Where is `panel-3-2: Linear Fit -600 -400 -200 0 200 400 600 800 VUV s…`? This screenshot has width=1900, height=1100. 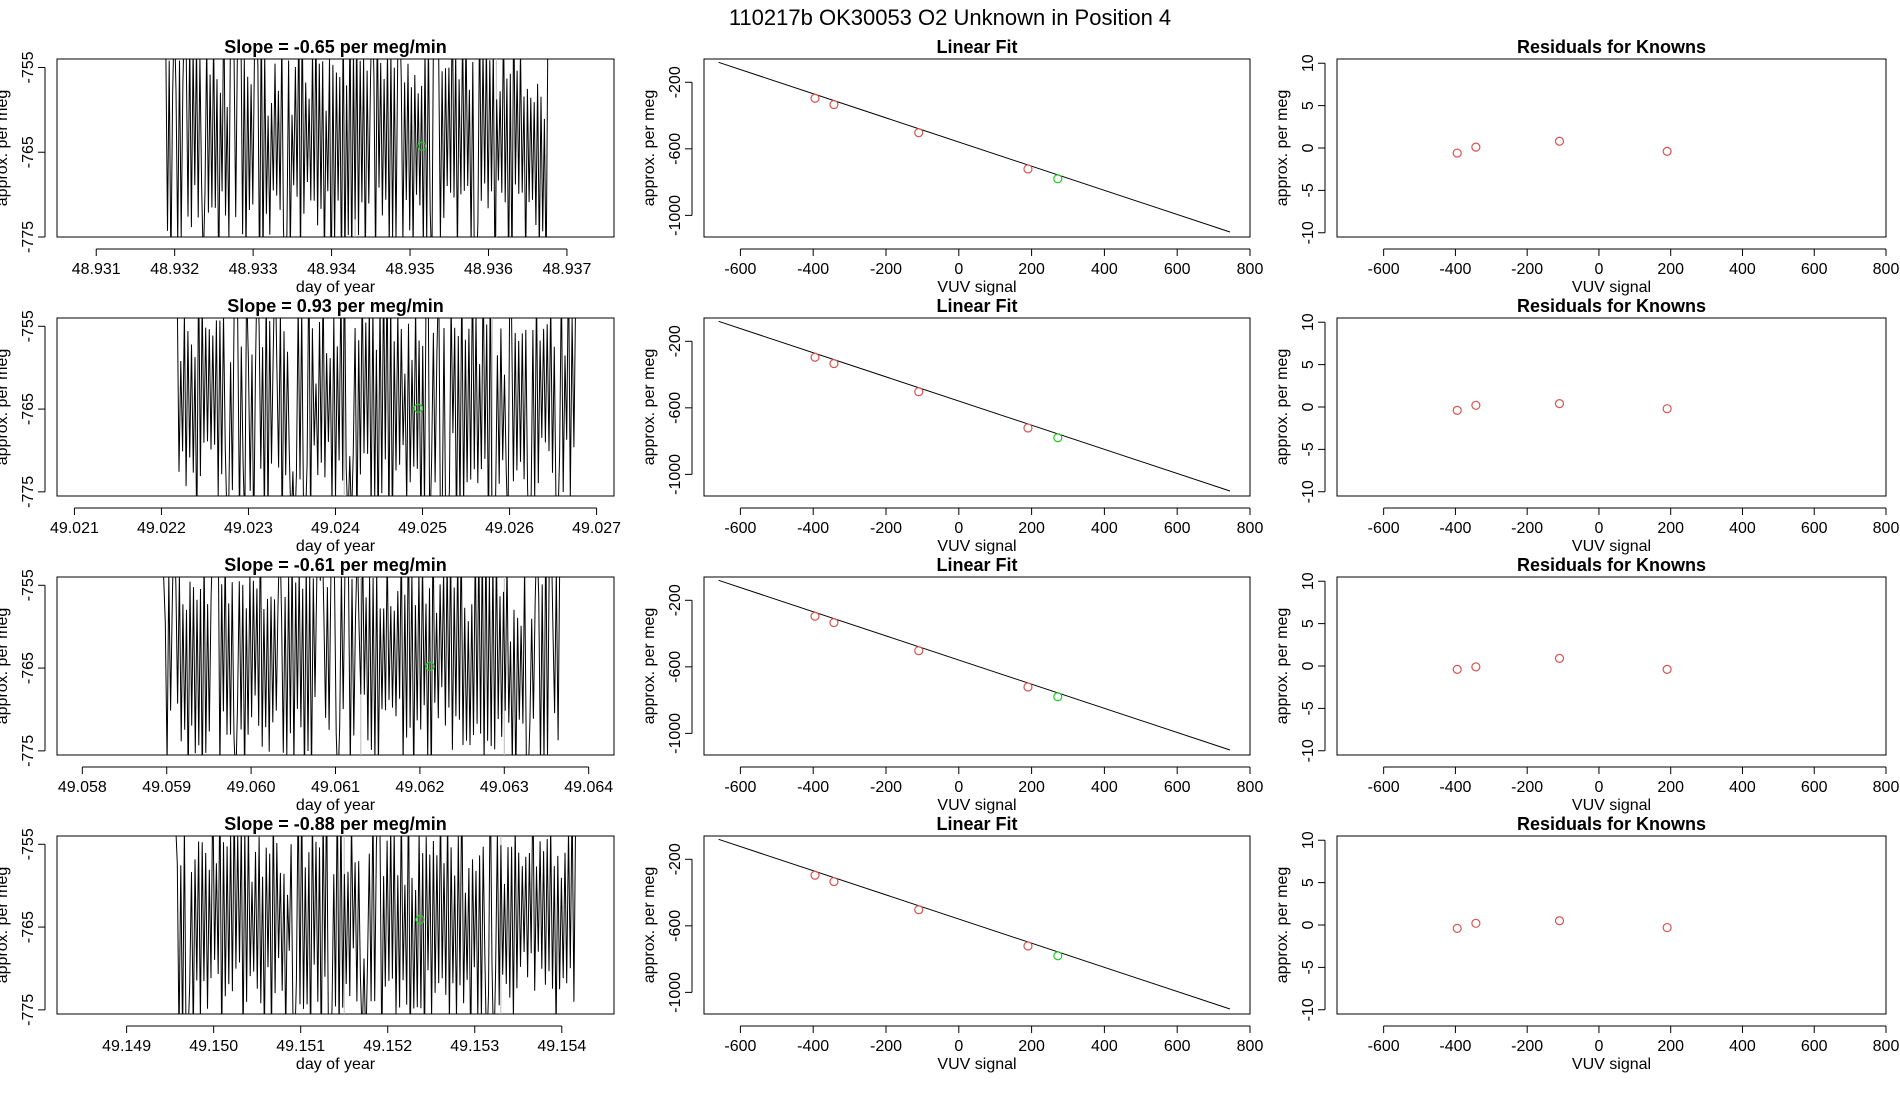 panel-3-2: Linear Fit -600 -400 -200 0 200 400 600 800 VUV s… is located at coordinates (952, 684).